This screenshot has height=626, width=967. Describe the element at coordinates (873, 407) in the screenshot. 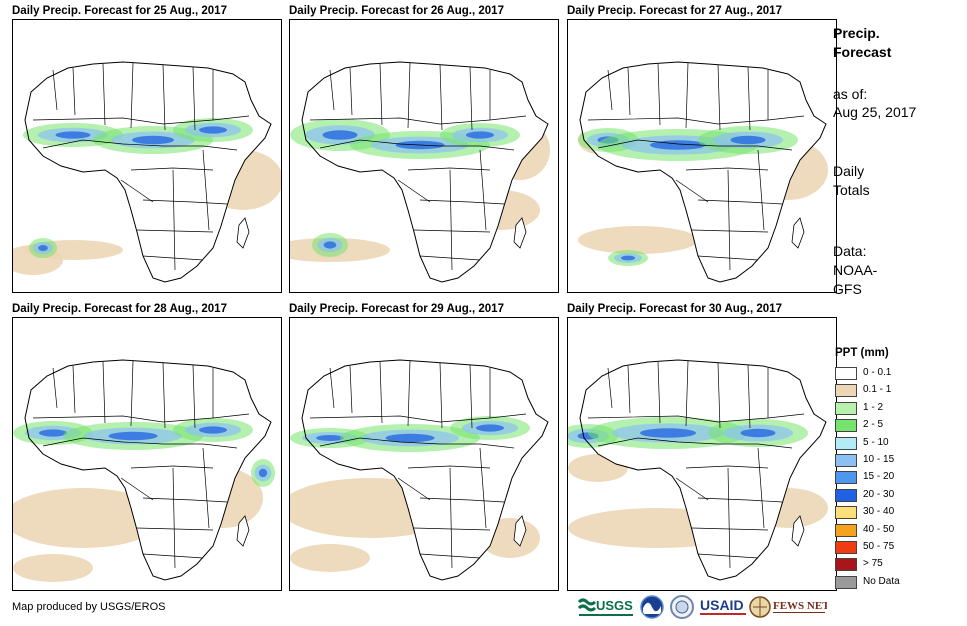

I see `legend-label: 1 - 2` at that location.